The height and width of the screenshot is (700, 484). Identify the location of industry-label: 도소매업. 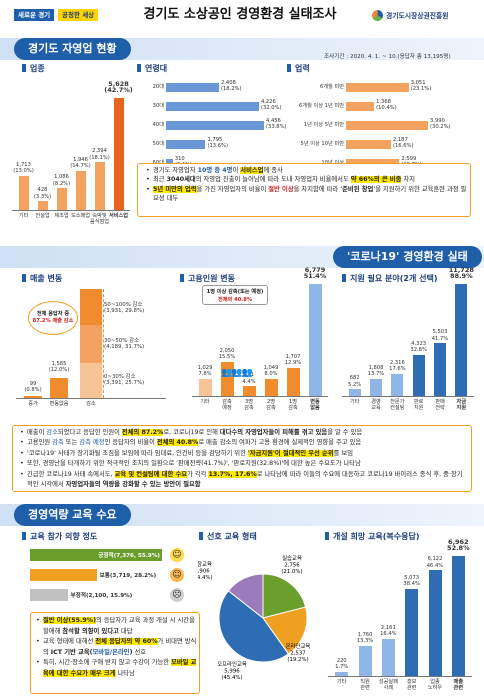
(80, 216).